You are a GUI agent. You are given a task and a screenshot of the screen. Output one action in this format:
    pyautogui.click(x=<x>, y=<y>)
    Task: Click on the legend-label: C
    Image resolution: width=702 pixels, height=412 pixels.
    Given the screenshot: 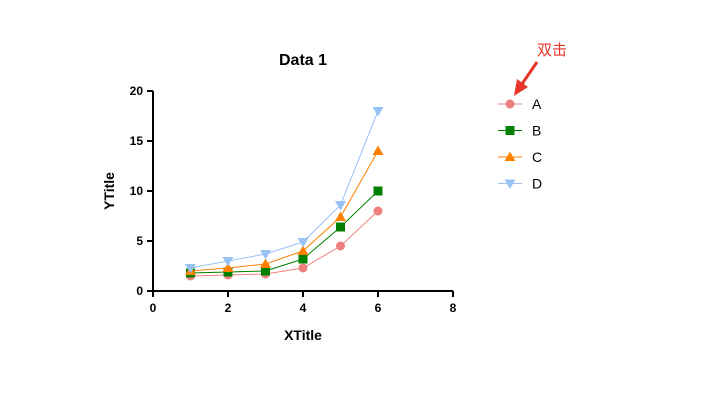 What is the action you would take?
    pyautogui.click(x=537, y=157)
    